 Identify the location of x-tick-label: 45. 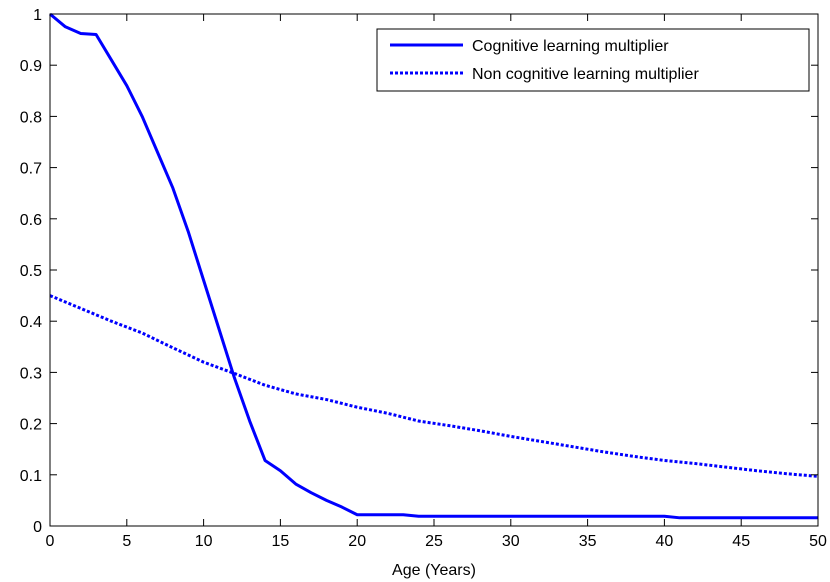
(741, 541).